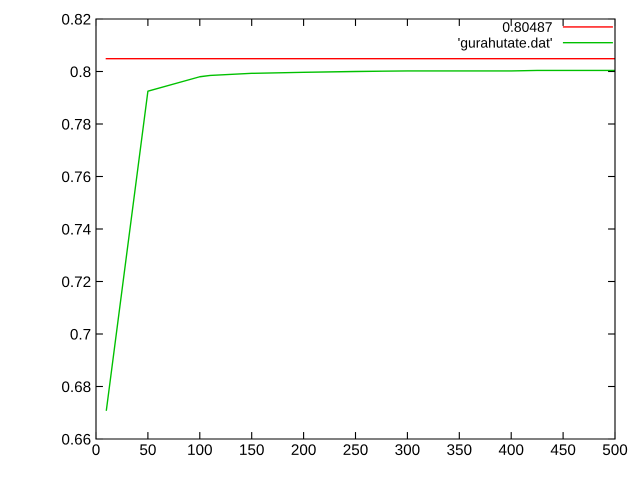 Image resolution: width=640 pixels, height=480 pixels. What do you see at coordinates (505, 44) in the screenshot?
I see `legend-label: 'gurahutate.dat'` at bounding box center [505, 44].